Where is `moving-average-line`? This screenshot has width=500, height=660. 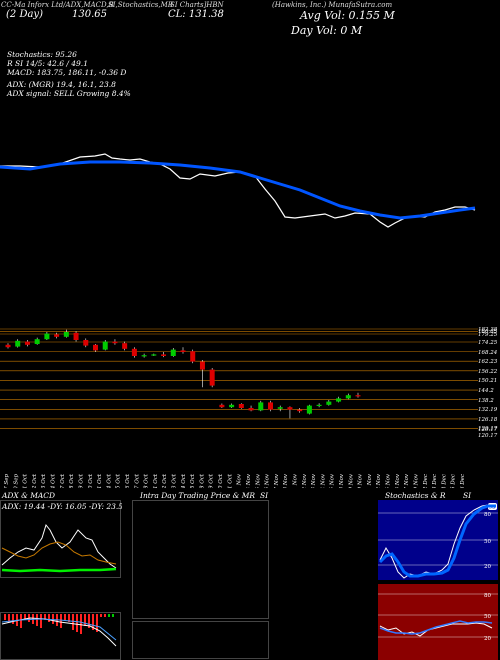
moving-average-line is located at coordinates (238, 190).